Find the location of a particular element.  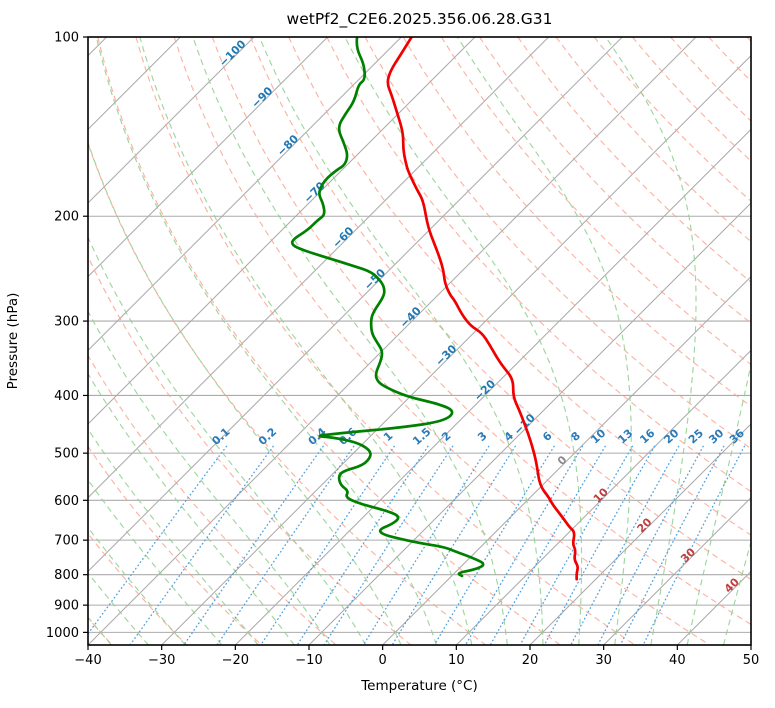

mixing-ratio-label: 2 is located at coordinates (446, 436).